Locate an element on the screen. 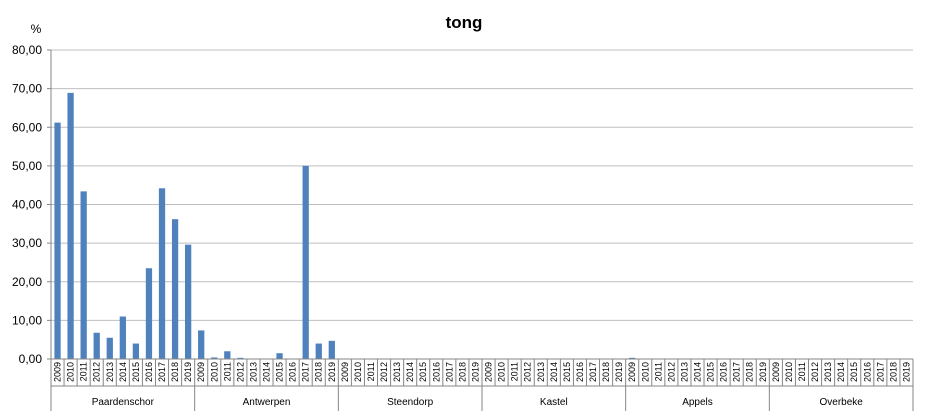 The image size is (928, 417). group-label: Paardenschor is located at coordinates (123, 402).